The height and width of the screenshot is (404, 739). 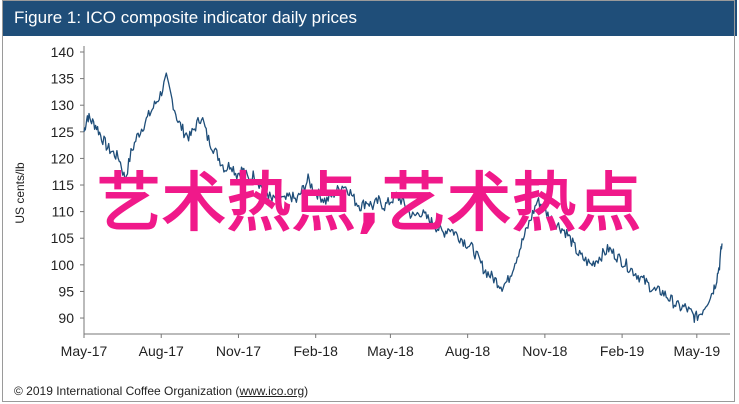 What do you see at coordinates (272, 391) in the screenshot?
I see `ico-website-link: www.ico.org` at bounding box center [272, 391].